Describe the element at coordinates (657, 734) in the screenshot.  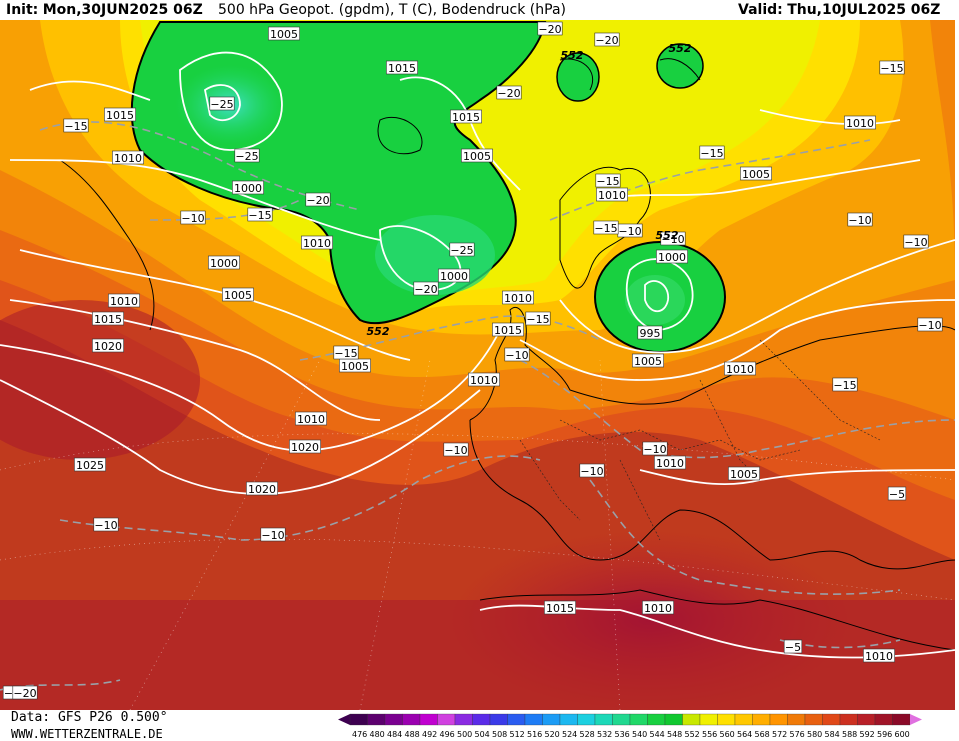
I see `legend-tick-label: 544` at that location.